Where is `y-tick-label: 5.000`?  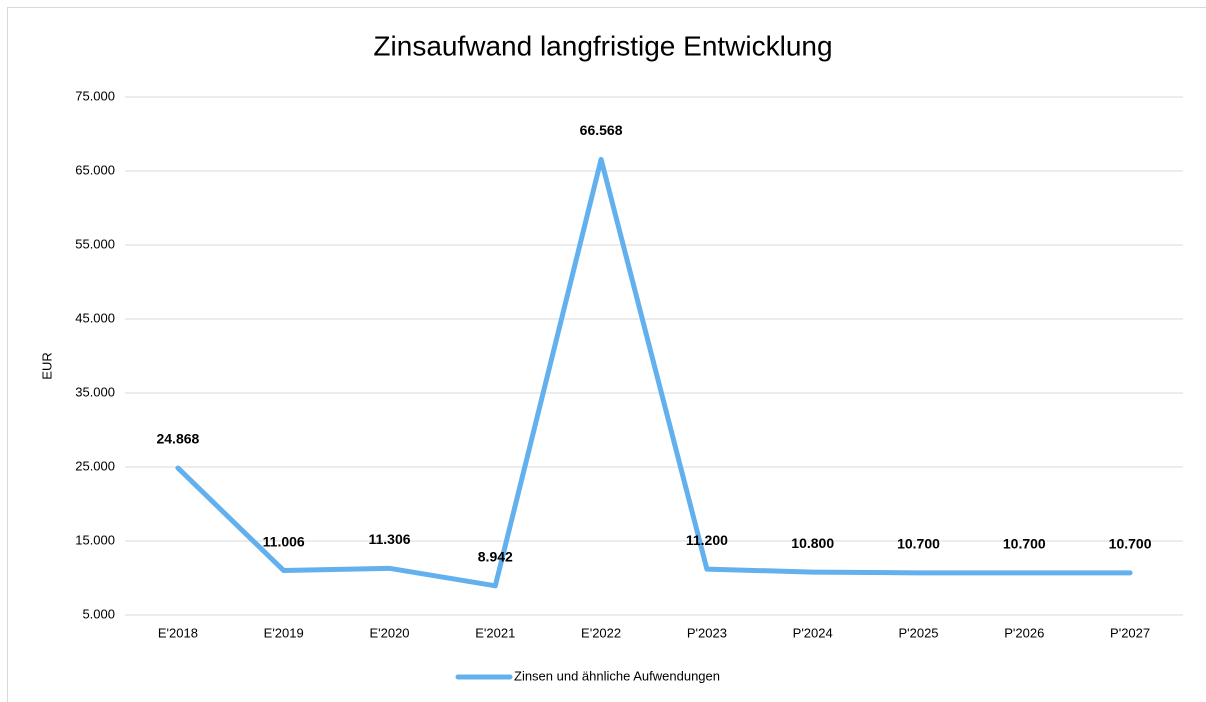 y-tick-label: 5.000 is located at coordinates (98, 613).